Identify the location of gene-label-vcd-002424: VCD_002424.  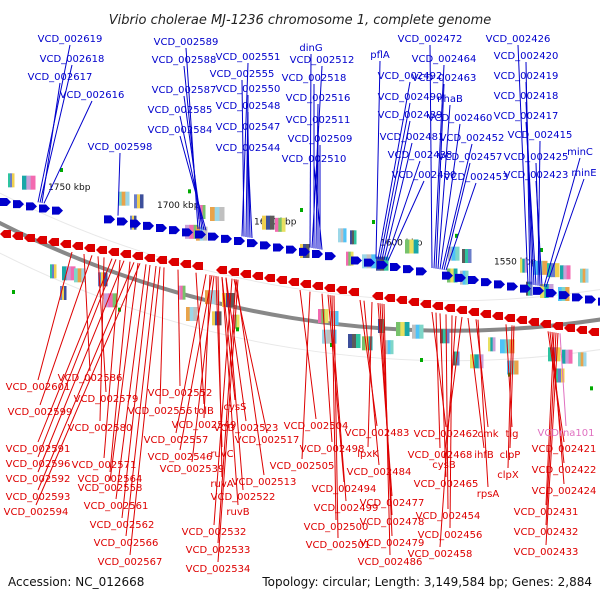
(564, 491).